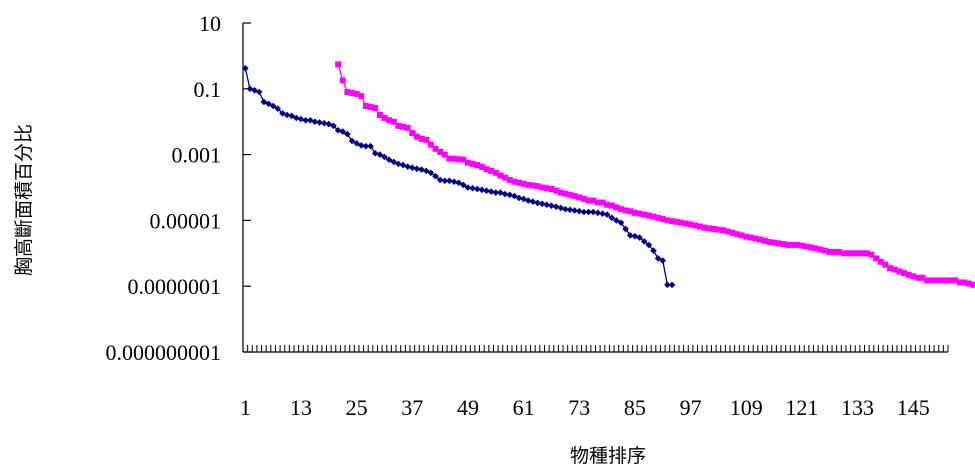 The image size is (975, 473). Describe the element at coordinates (208, 89) in the screenshot. I see `y-tick-label: 0.1` at that location.